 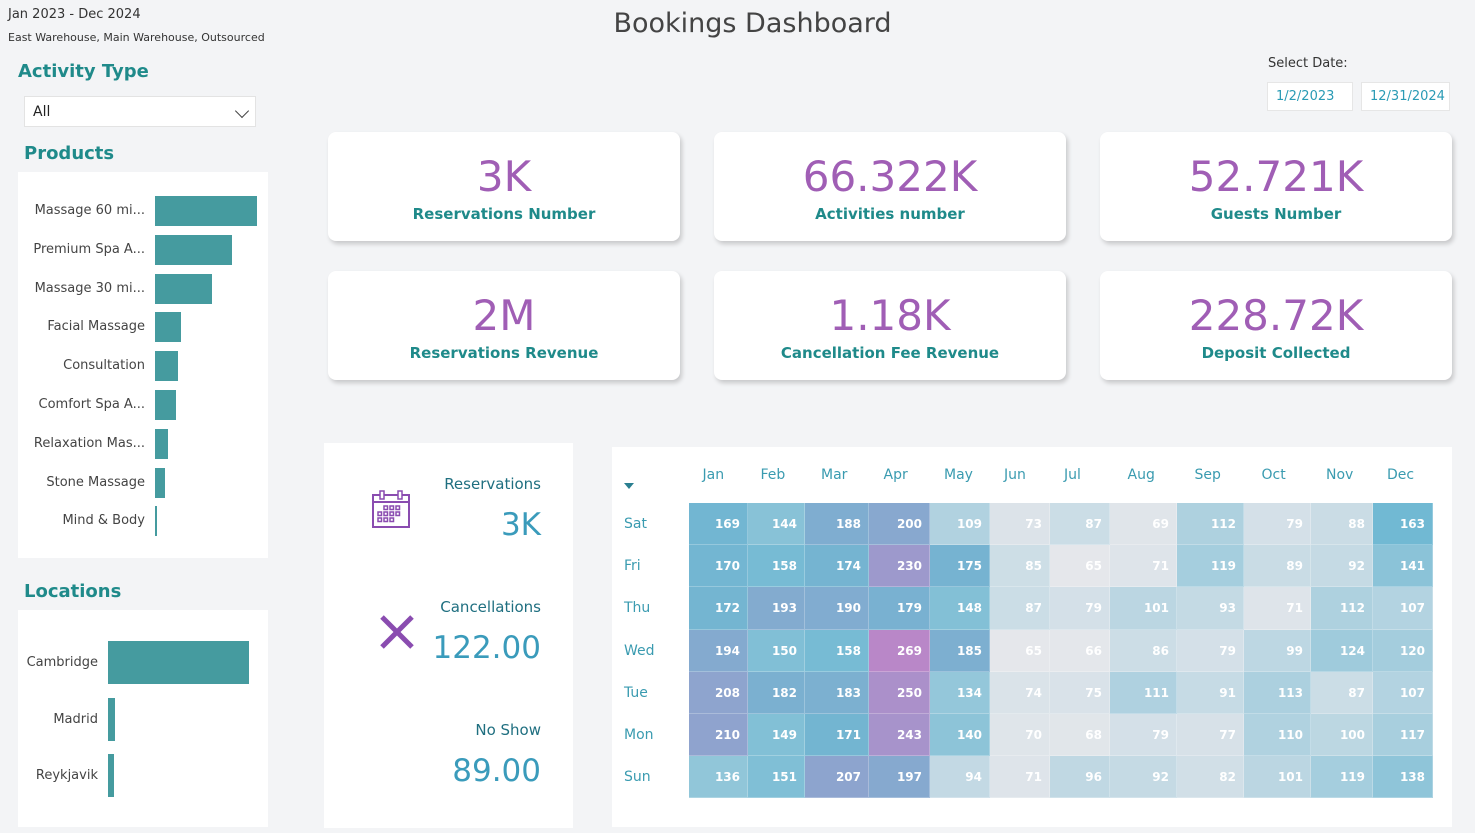 What do you see at coordinates (1403, 566) in the screenshot?
I see `heatmap-cell: 141` at bounding box center [1403, 566].